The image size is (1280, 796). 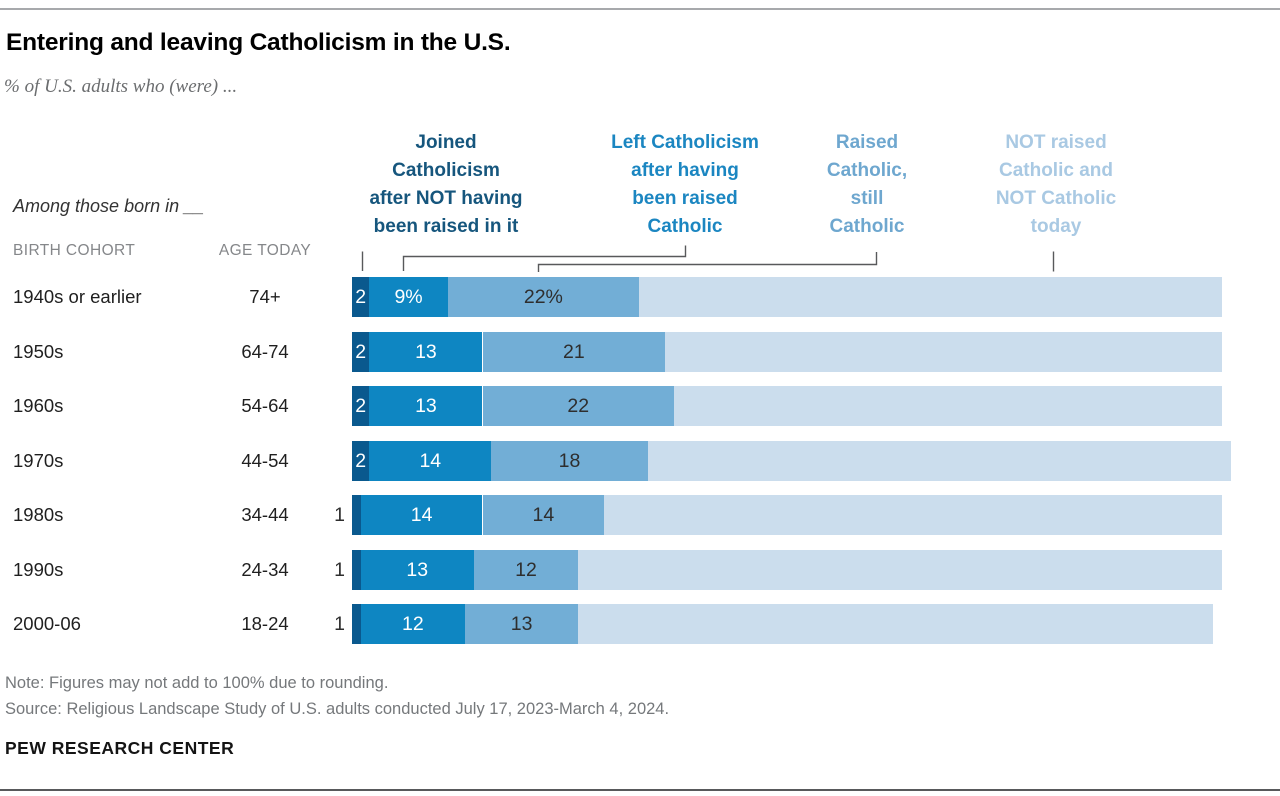 I want to click on brand-label: PEW RESEARCH CENTER, so click(x=120, y=748).